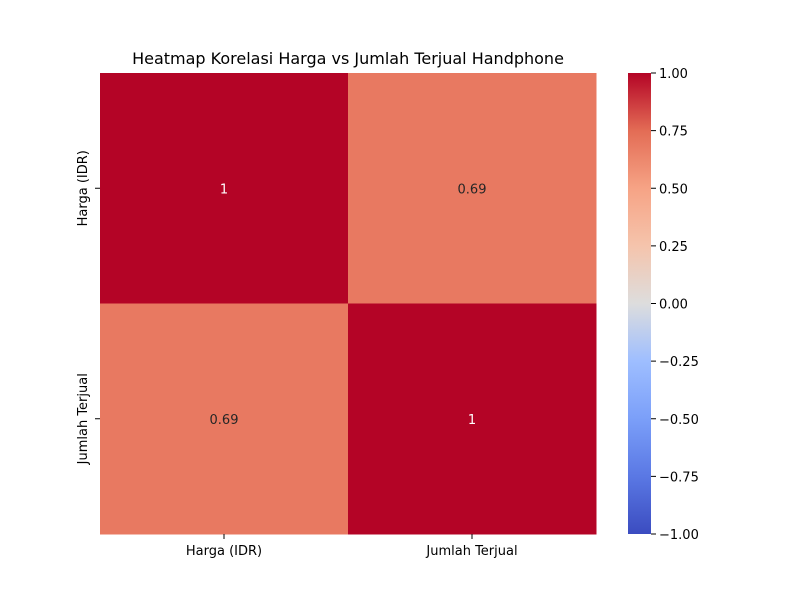 Image resolution: width=800 pixels, height=600 pixels. What do you see at coordinates (471, 551) in the screenshot?
I see `x-tick-label: Jumlah Terjual` at bounding box center [471, 551].